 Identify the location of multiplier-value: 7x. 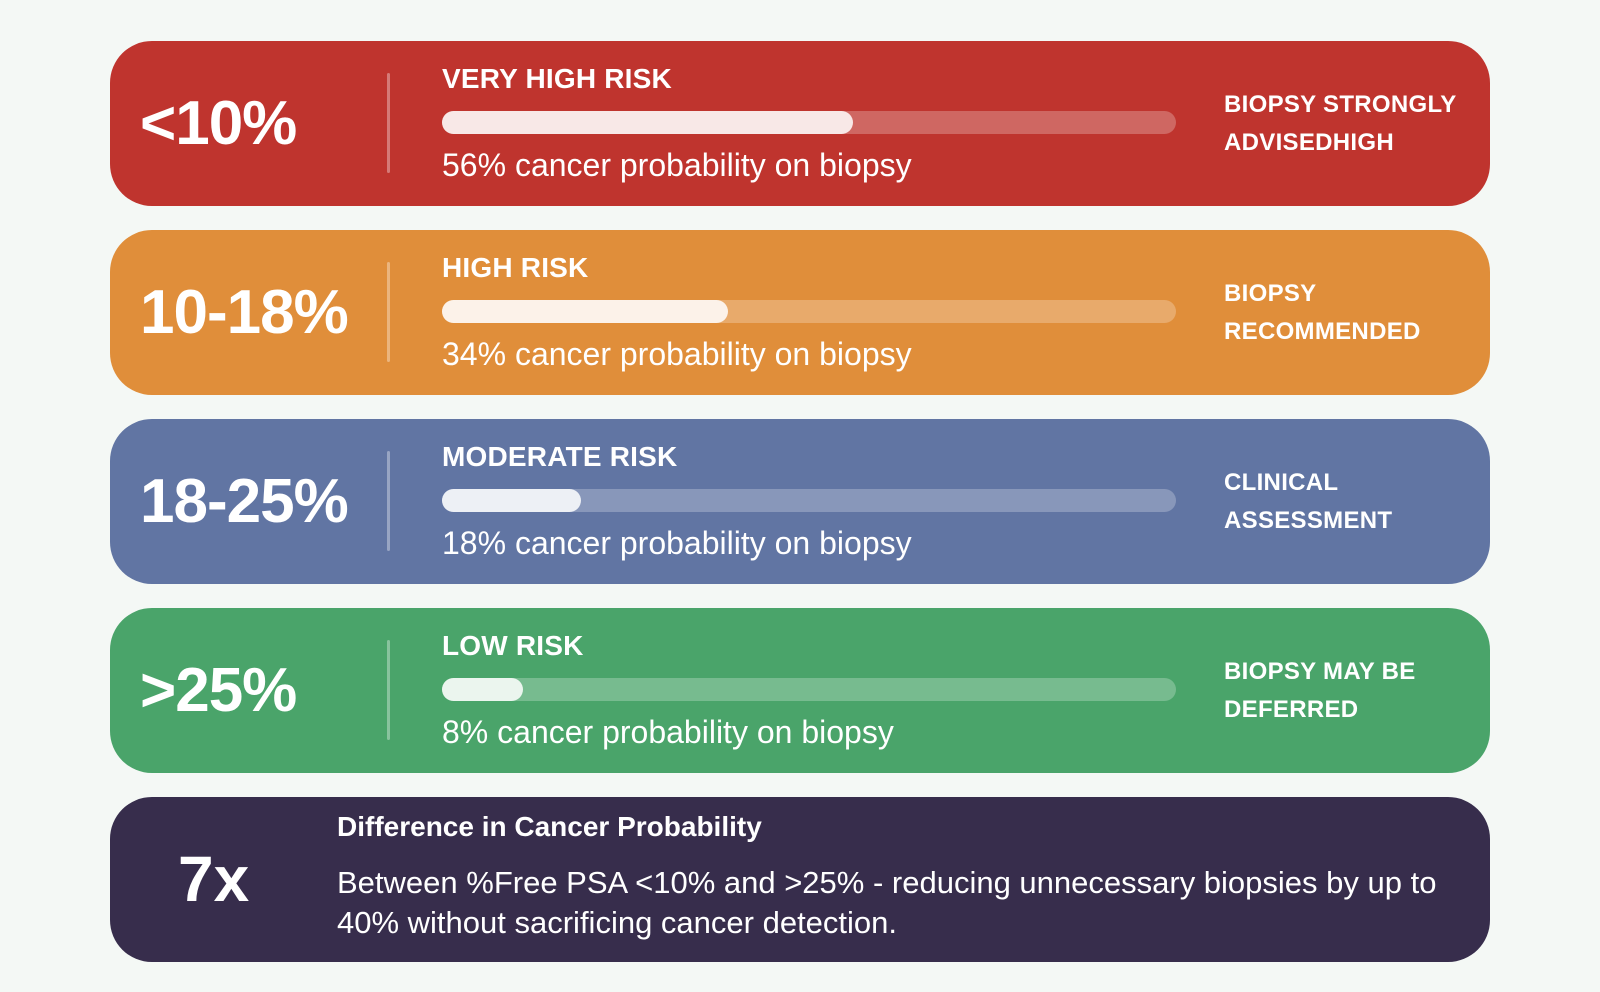
(214, 879).